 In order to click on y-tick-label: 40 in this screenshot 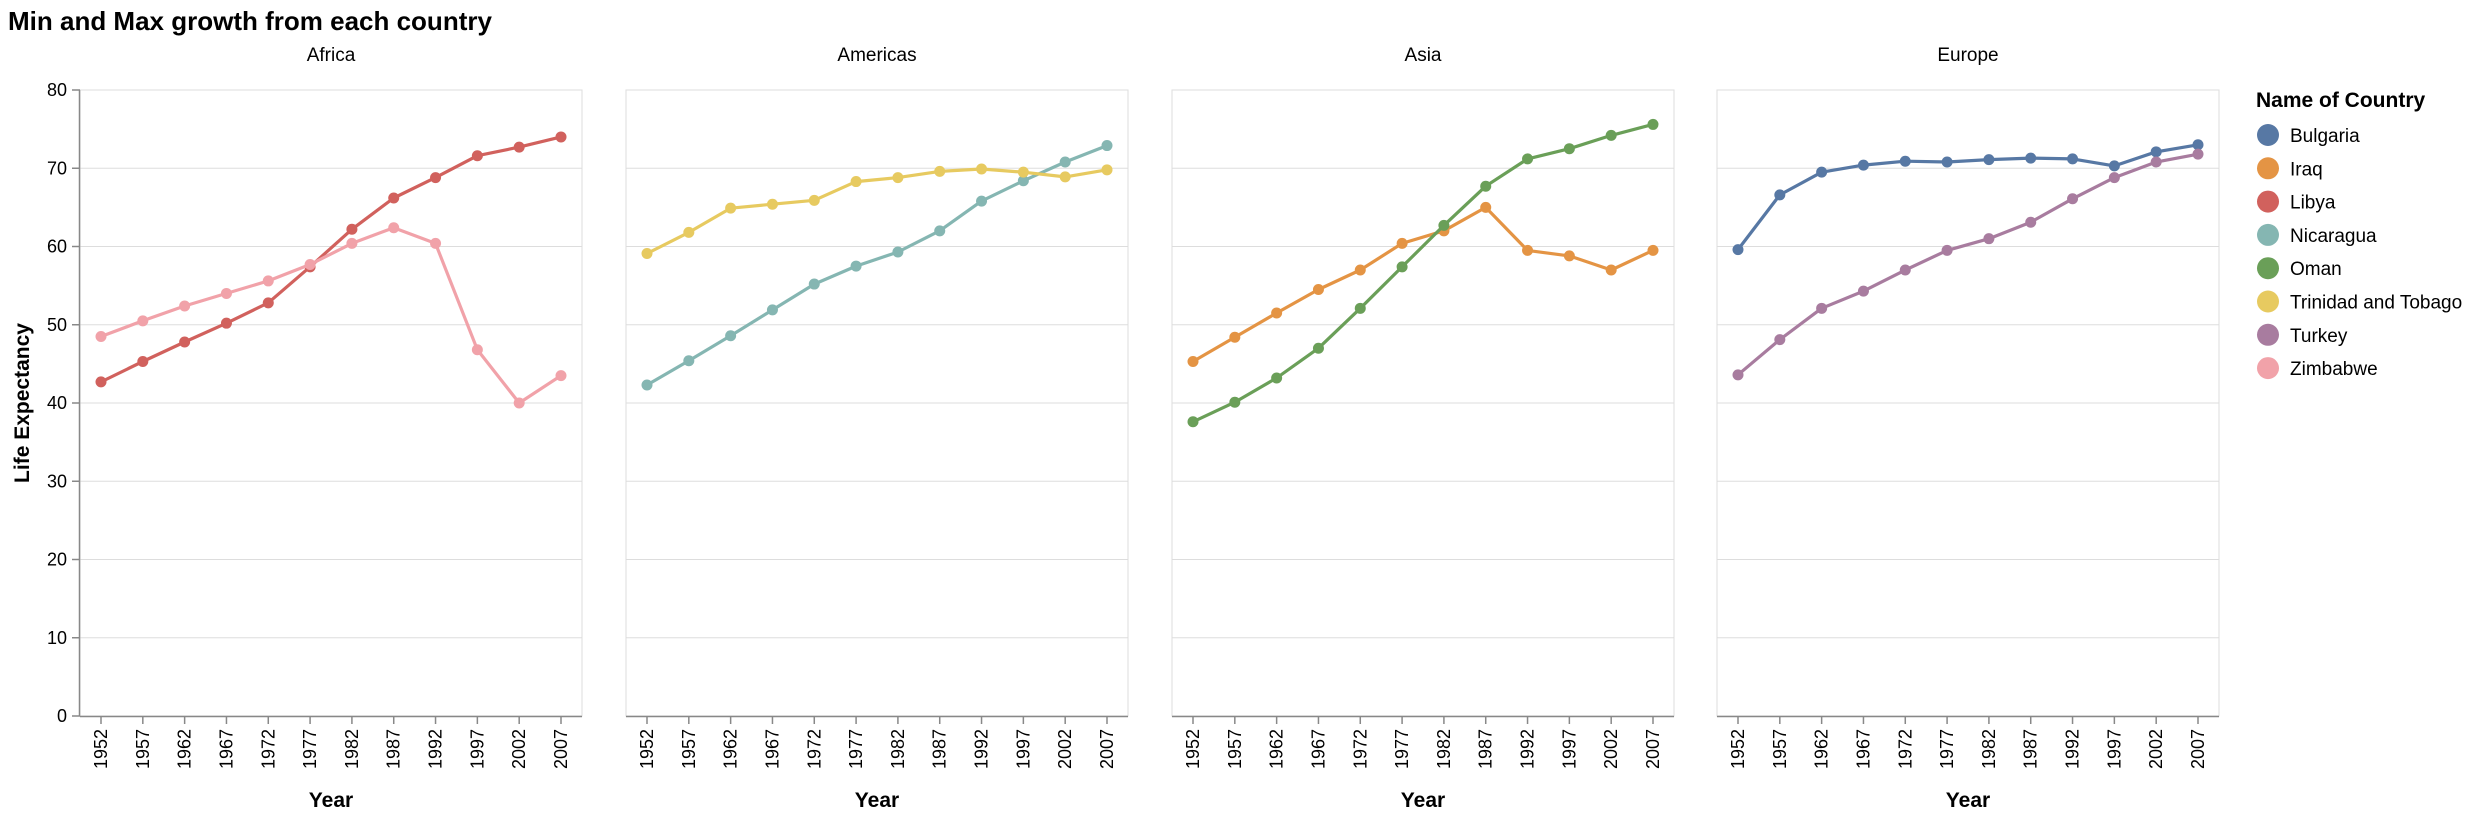, I will do `click(57, 403)`.